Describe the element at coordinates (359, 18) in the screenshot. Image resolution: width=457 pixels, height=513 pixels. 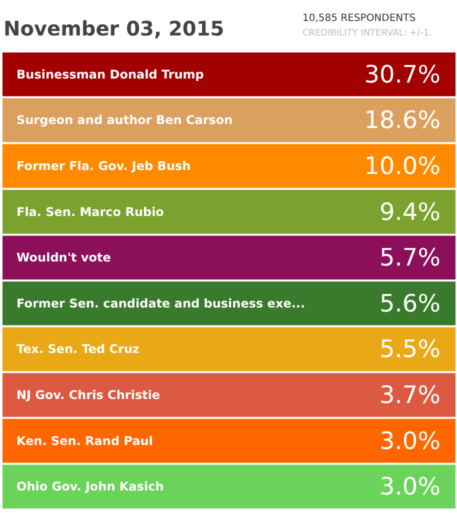
I see `text: 10,585 RESPONDENTS` at that location.